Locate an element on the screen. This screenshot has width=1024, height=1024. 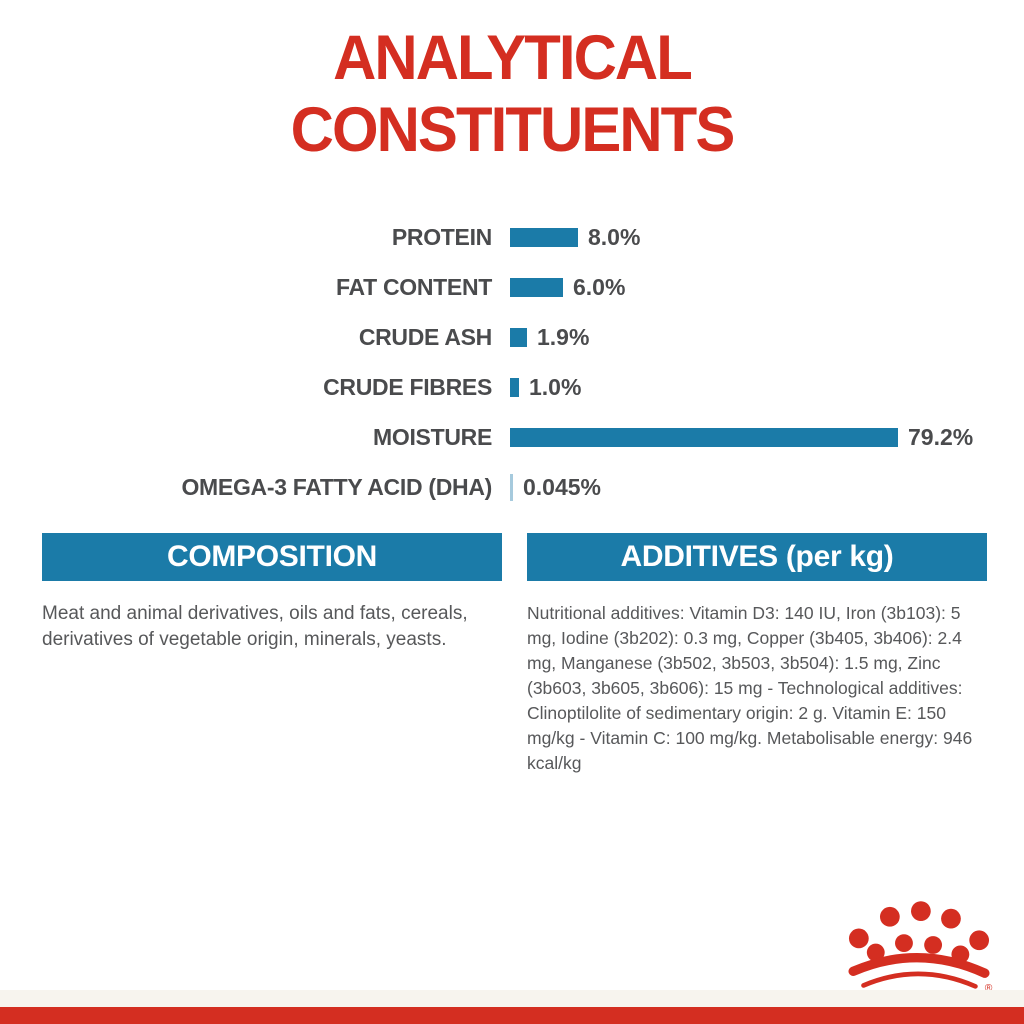
royal-canin-crown-logo: ® is located at coordinates (920, 946).